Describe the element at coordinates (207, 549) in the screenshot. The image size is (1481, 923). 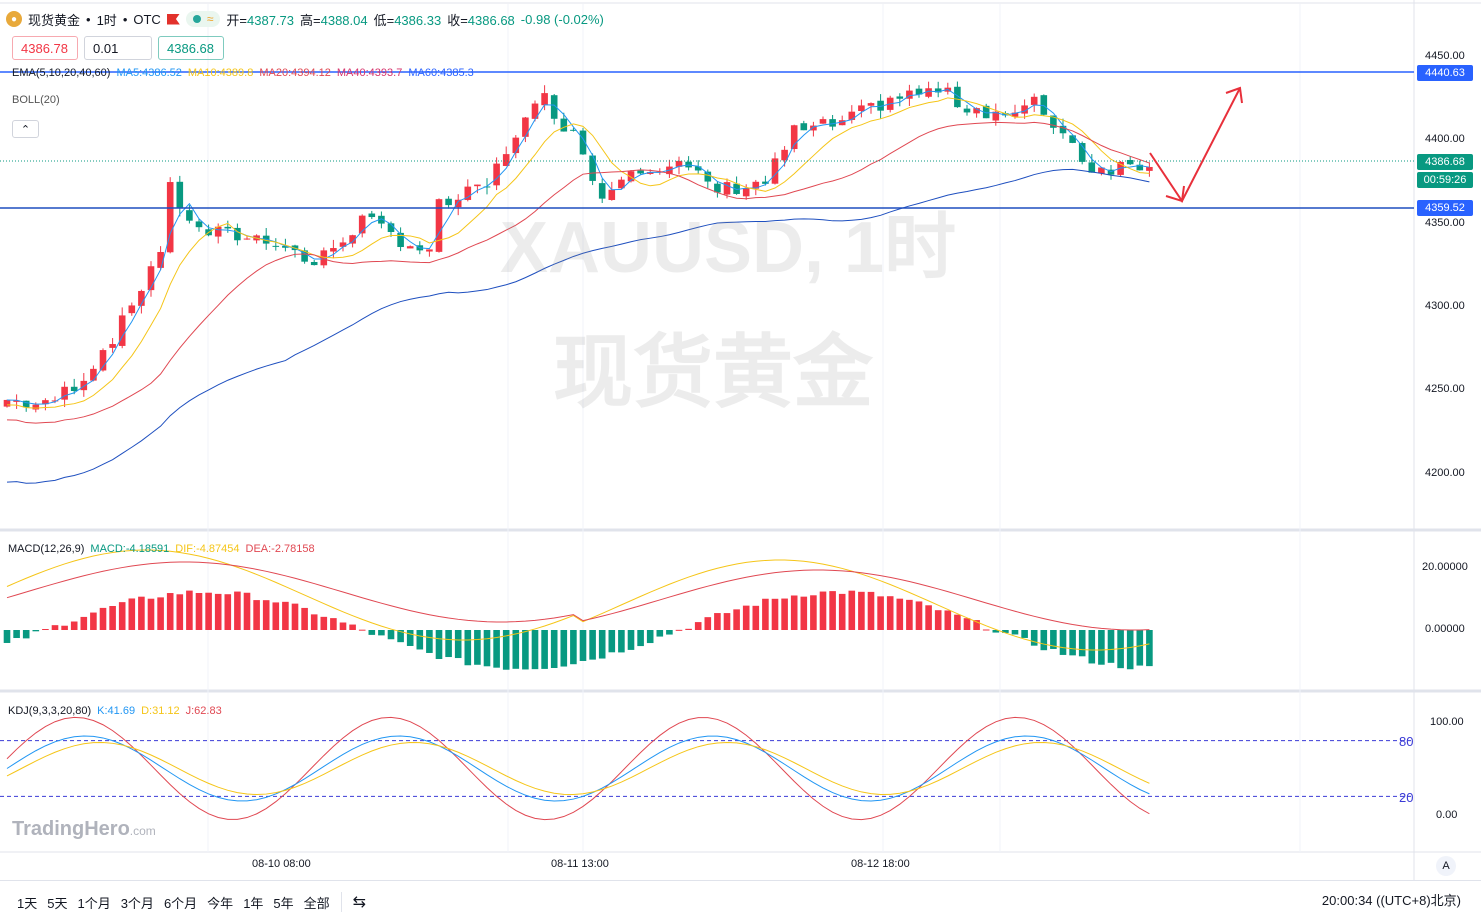
I see `dif-value: DIF:-4.87454` at that location.